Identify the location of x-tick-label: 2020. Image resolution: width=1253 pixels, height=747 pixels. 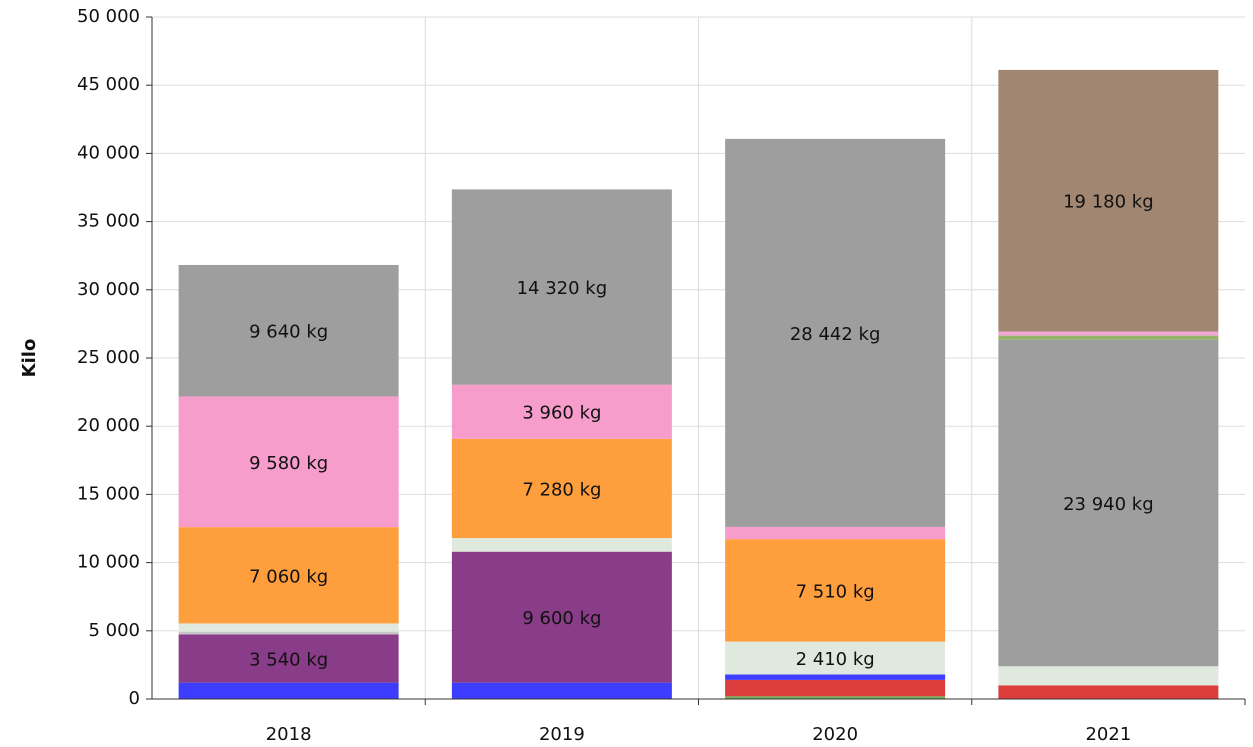
(835, 734).